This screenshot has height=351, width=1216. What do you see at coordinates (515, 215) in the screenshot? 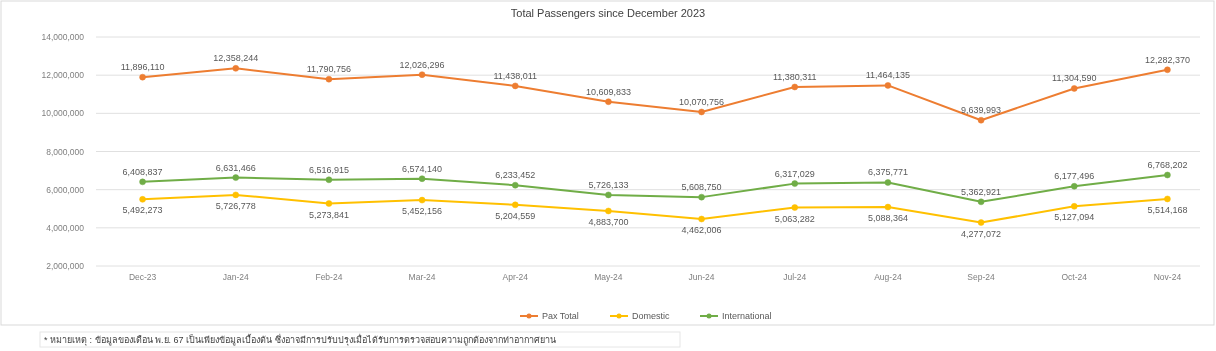
I see `data-label: 5,204,559` at bounding box center [515, 215].